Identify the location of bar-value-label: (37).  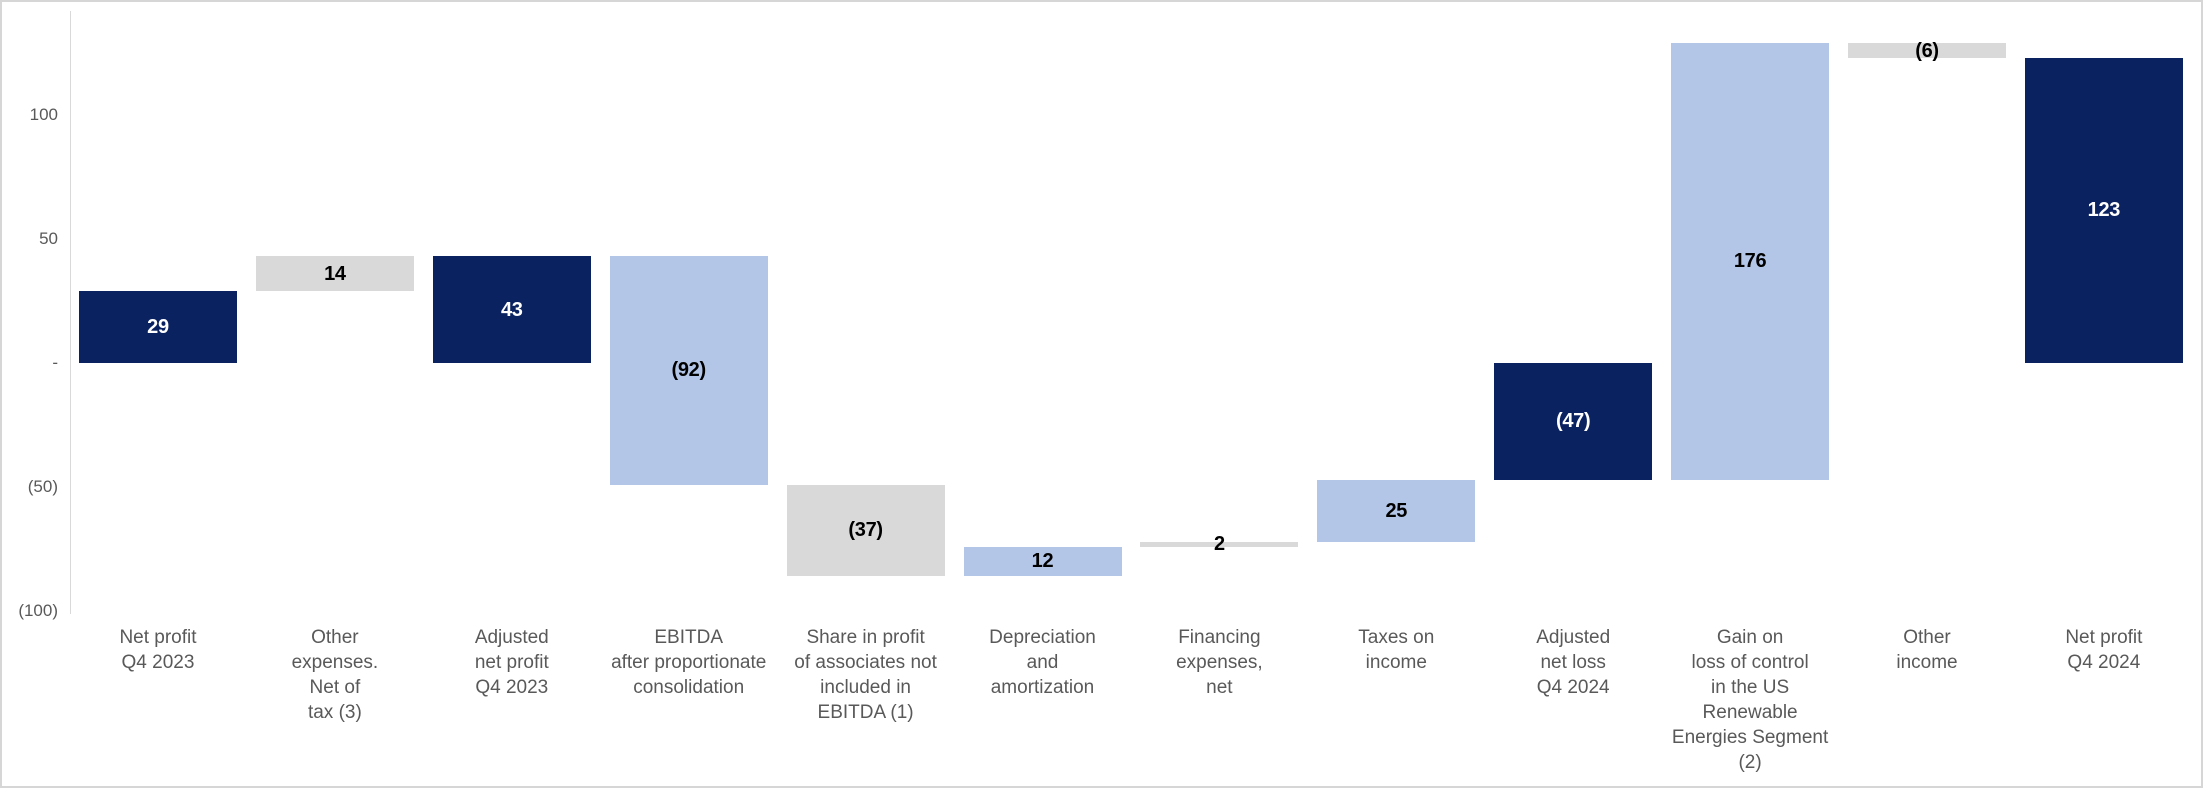
(865, 530).